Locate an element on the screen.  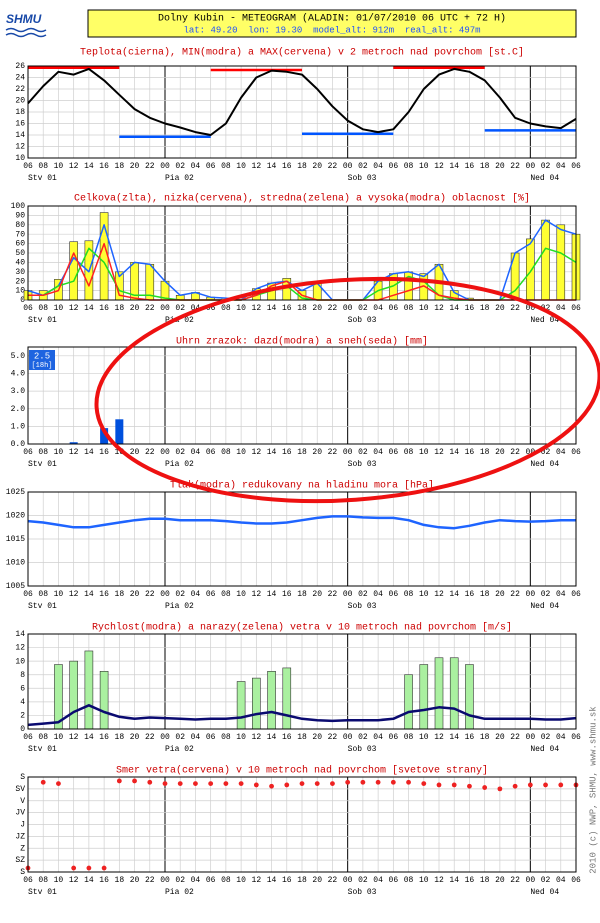
y-tick-label: 16 is located at coordinates (20, 124).